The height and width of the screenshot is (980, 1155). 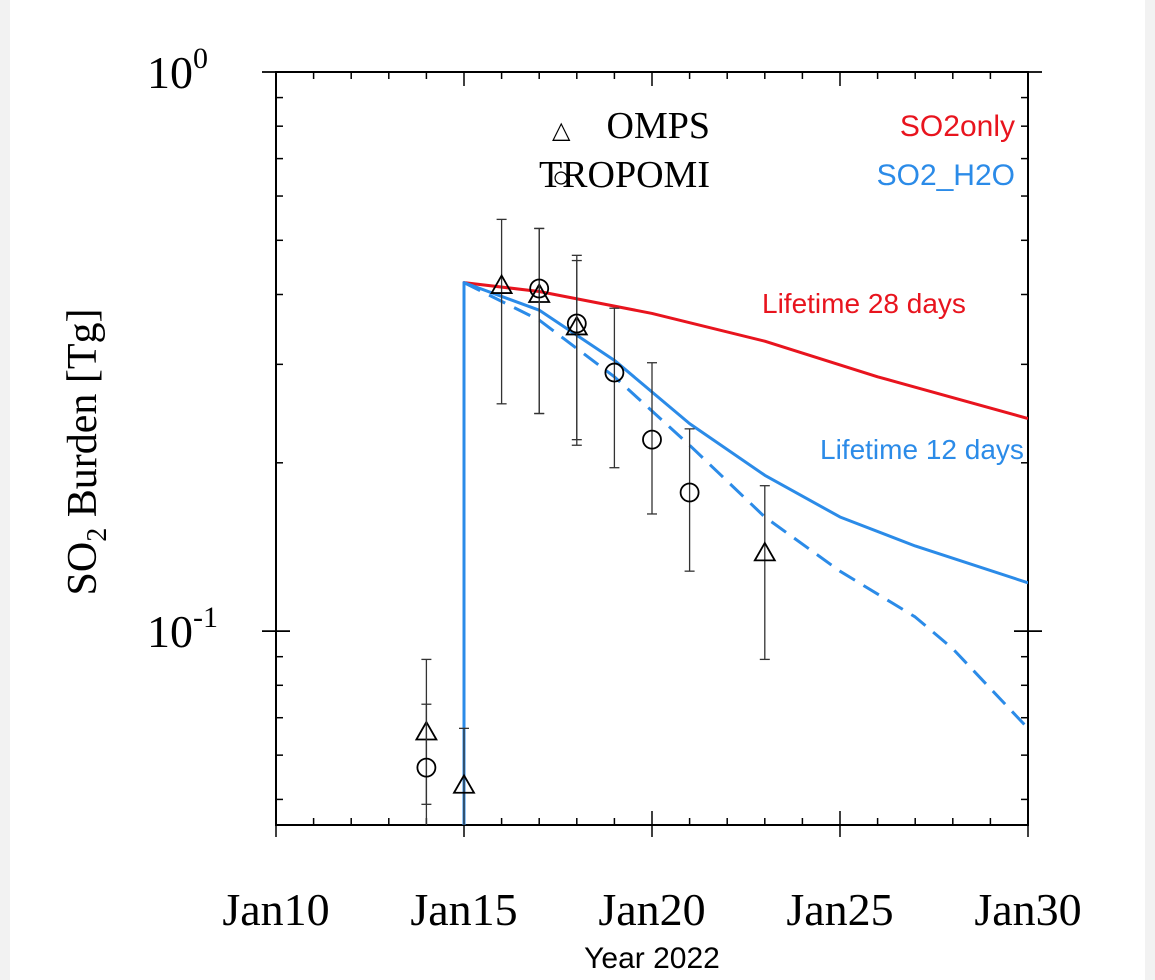 What do you see at coordinates (177, 70) in the screenshot?
I see `y-tick-label: 10⁰` at bounding box center [177, 70].